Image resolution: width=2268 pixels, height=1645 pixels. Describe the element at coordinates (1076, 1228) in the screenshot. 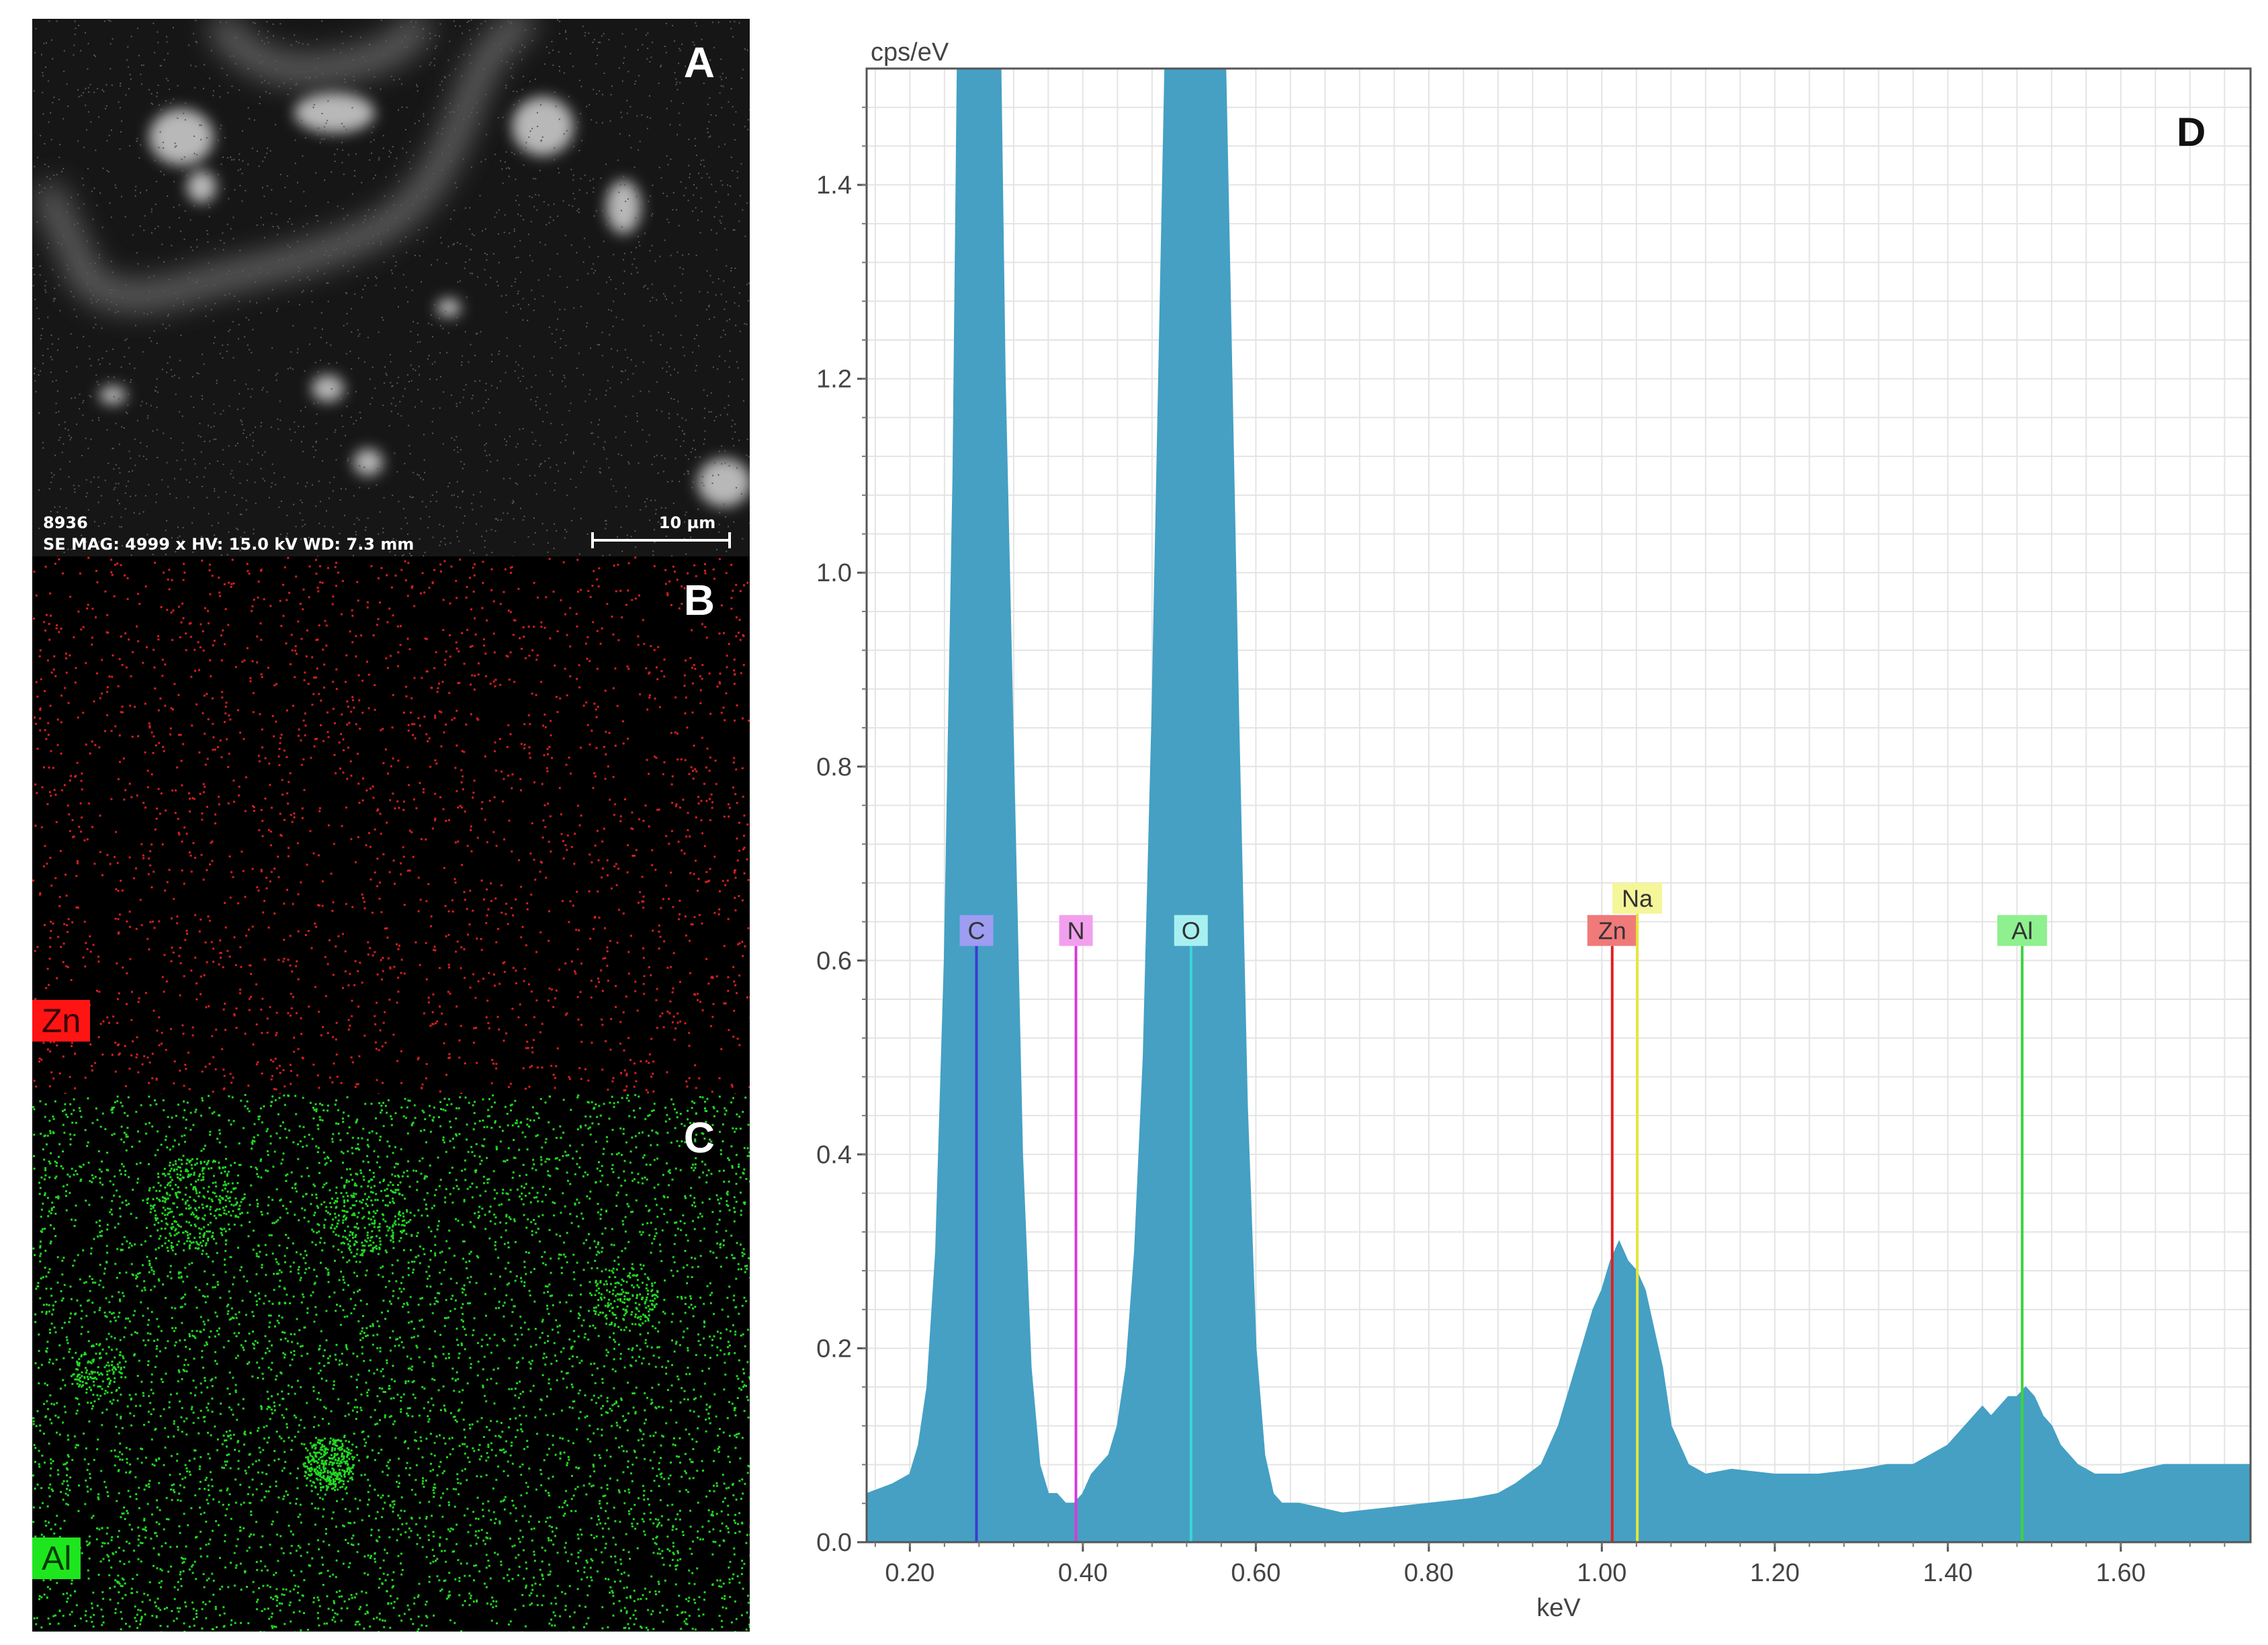

I see `element-line-n: N` at that location.